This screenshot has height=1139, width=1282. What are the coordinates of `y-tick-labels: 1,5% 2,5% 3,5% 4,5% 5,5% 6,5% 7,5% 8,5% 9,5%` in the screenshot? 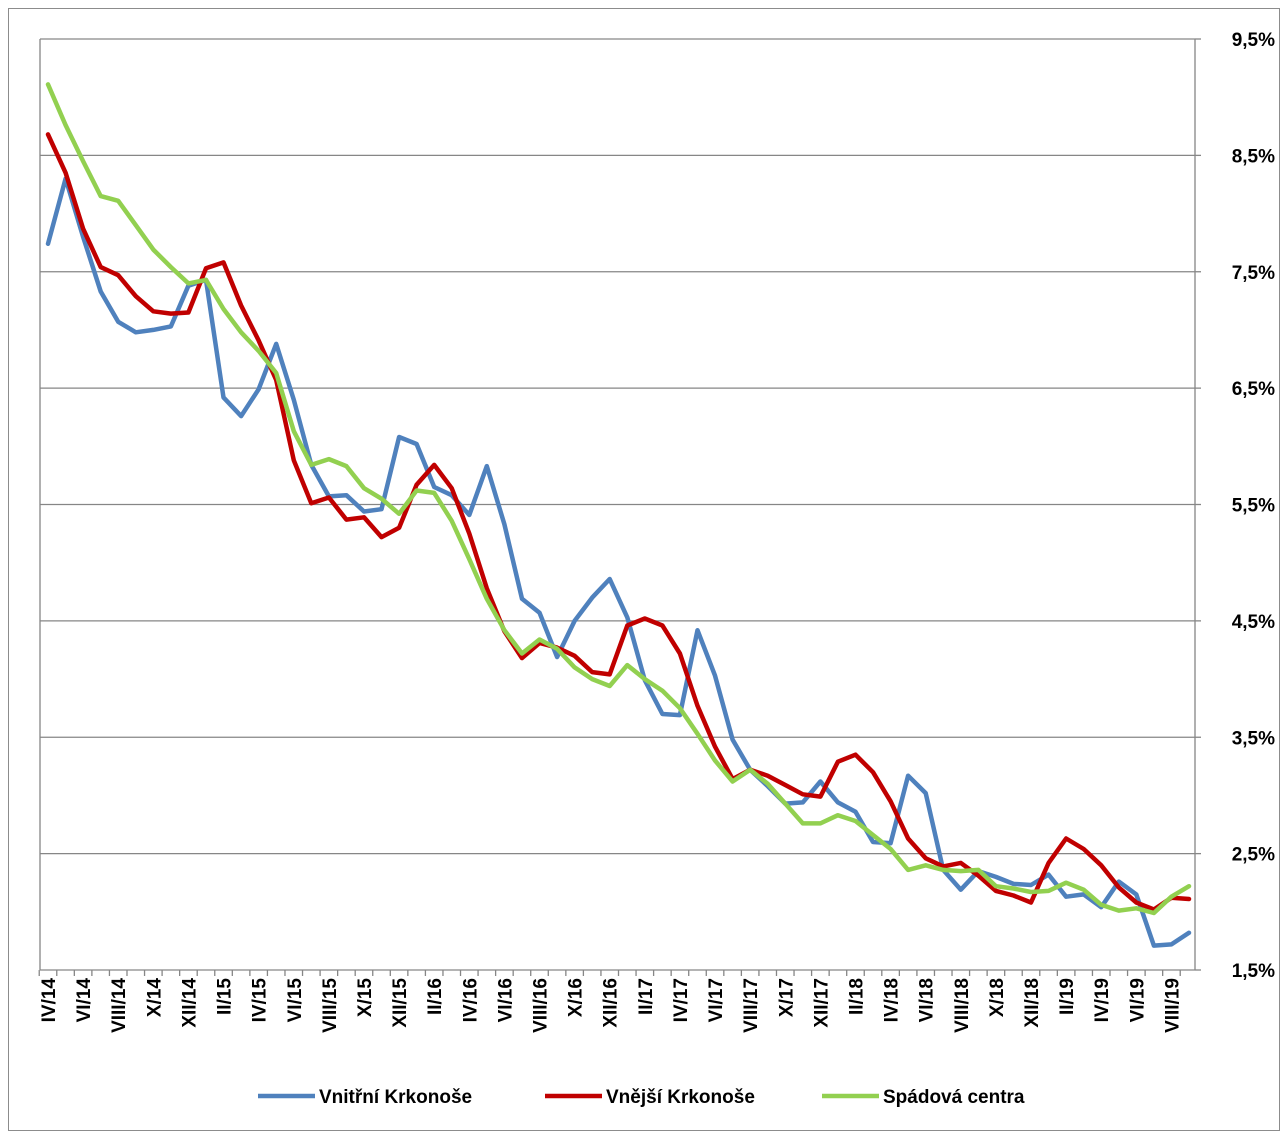 It's located at (1253, 506).